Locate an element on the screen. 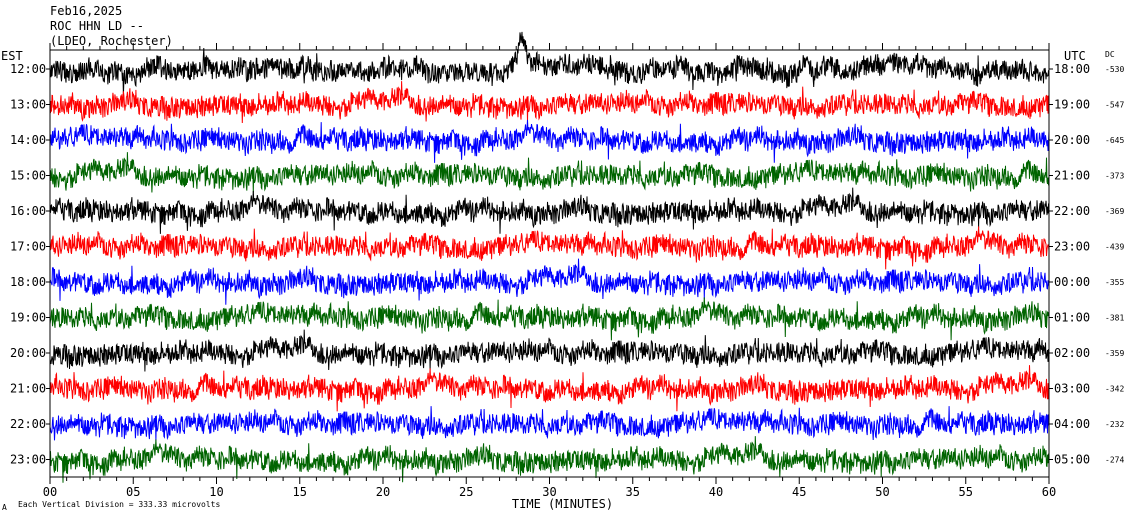  utc-axis-label: UTC is located at coordinates (1075, 56).